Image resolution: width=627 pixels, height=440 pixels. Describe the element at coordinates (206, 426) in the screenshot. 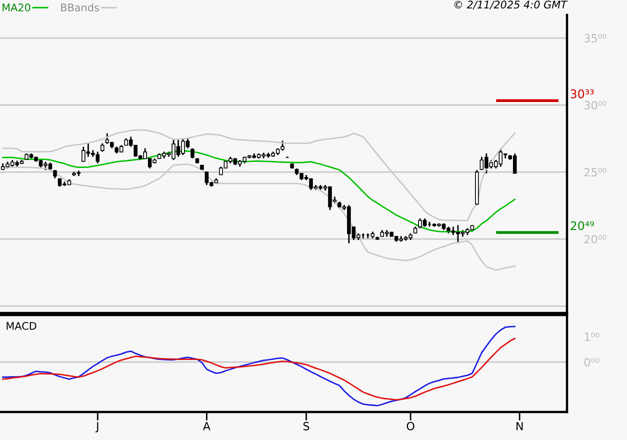

I see `x-tick-label: A` at that location.